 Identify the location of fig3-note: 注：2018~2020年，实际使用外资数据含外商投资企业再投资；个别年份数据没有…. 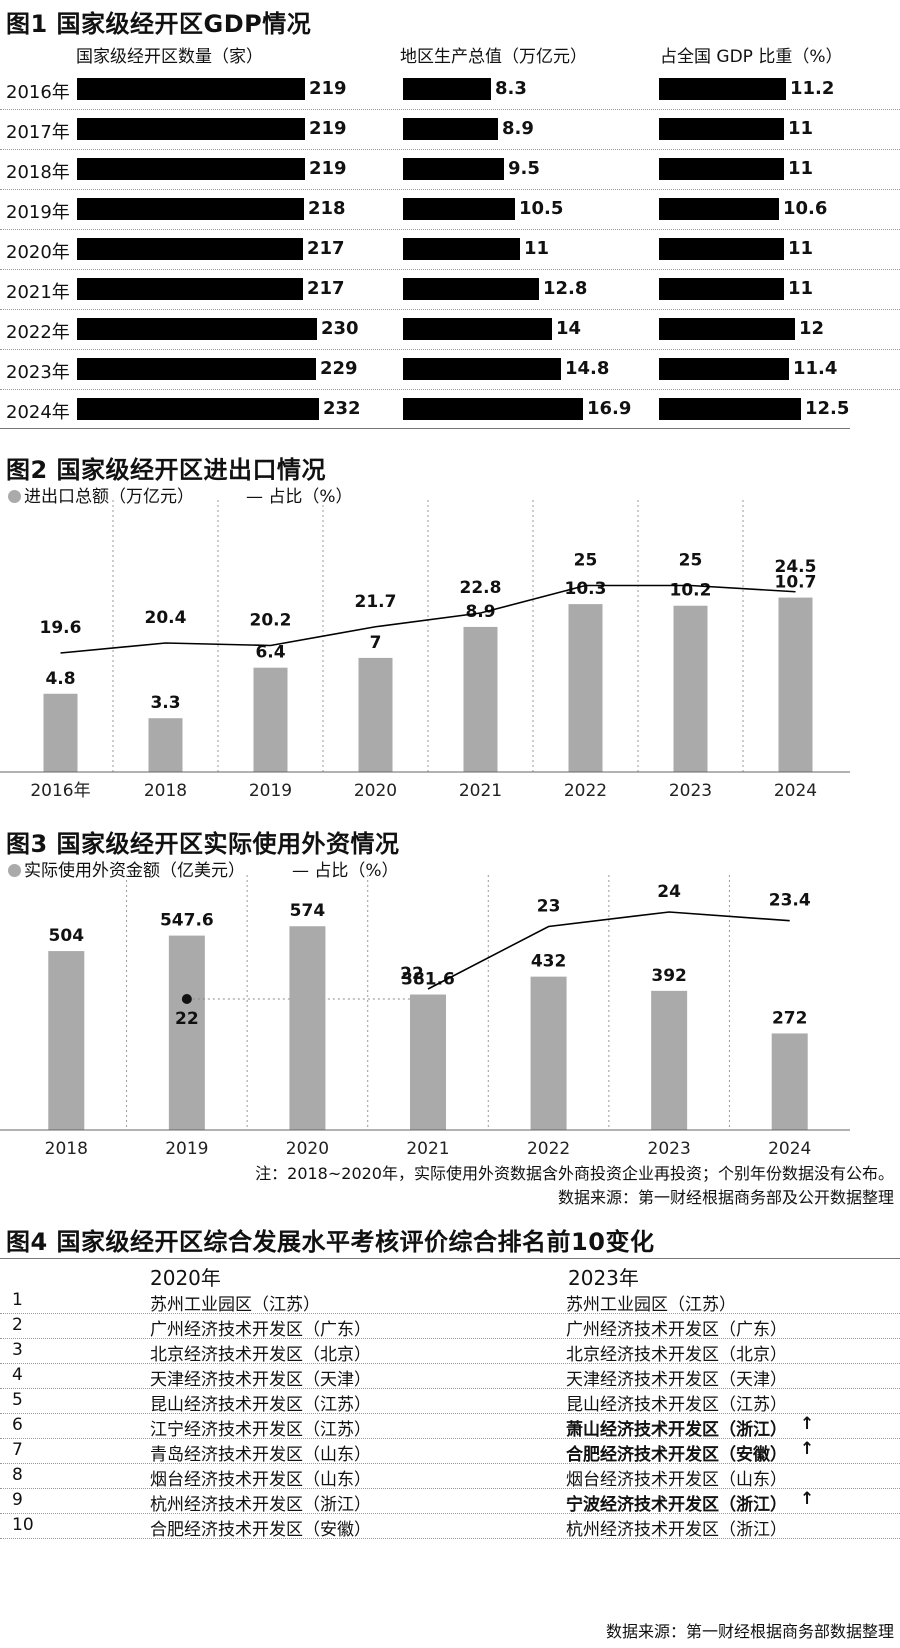
(574, 1173).